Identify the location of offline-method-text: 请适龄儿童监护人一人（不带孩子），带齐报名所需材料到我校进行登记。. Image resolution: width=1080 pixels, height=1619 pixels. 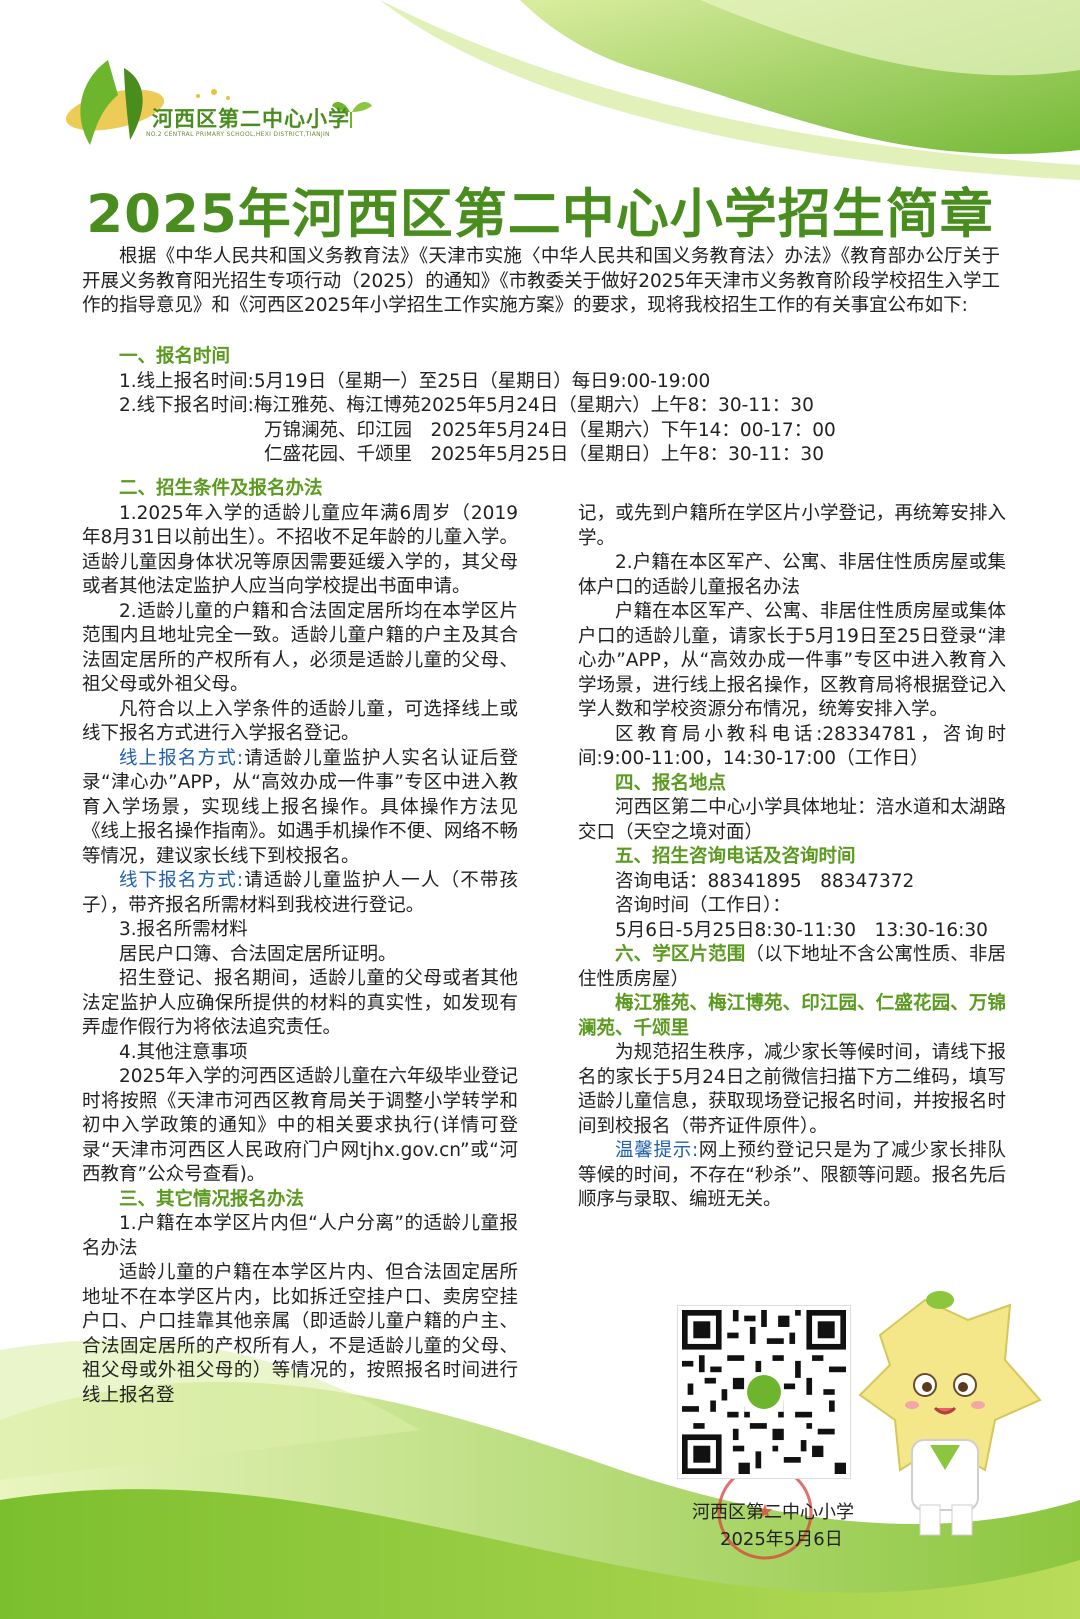
(300, 893).